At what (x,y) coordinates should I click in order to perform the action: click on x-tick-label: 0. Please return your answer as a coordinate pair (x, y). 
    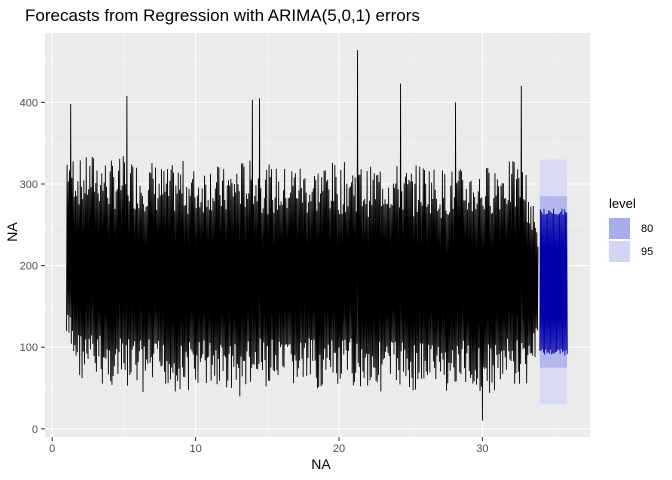
    Looking at the image, I should click on (52, 449).